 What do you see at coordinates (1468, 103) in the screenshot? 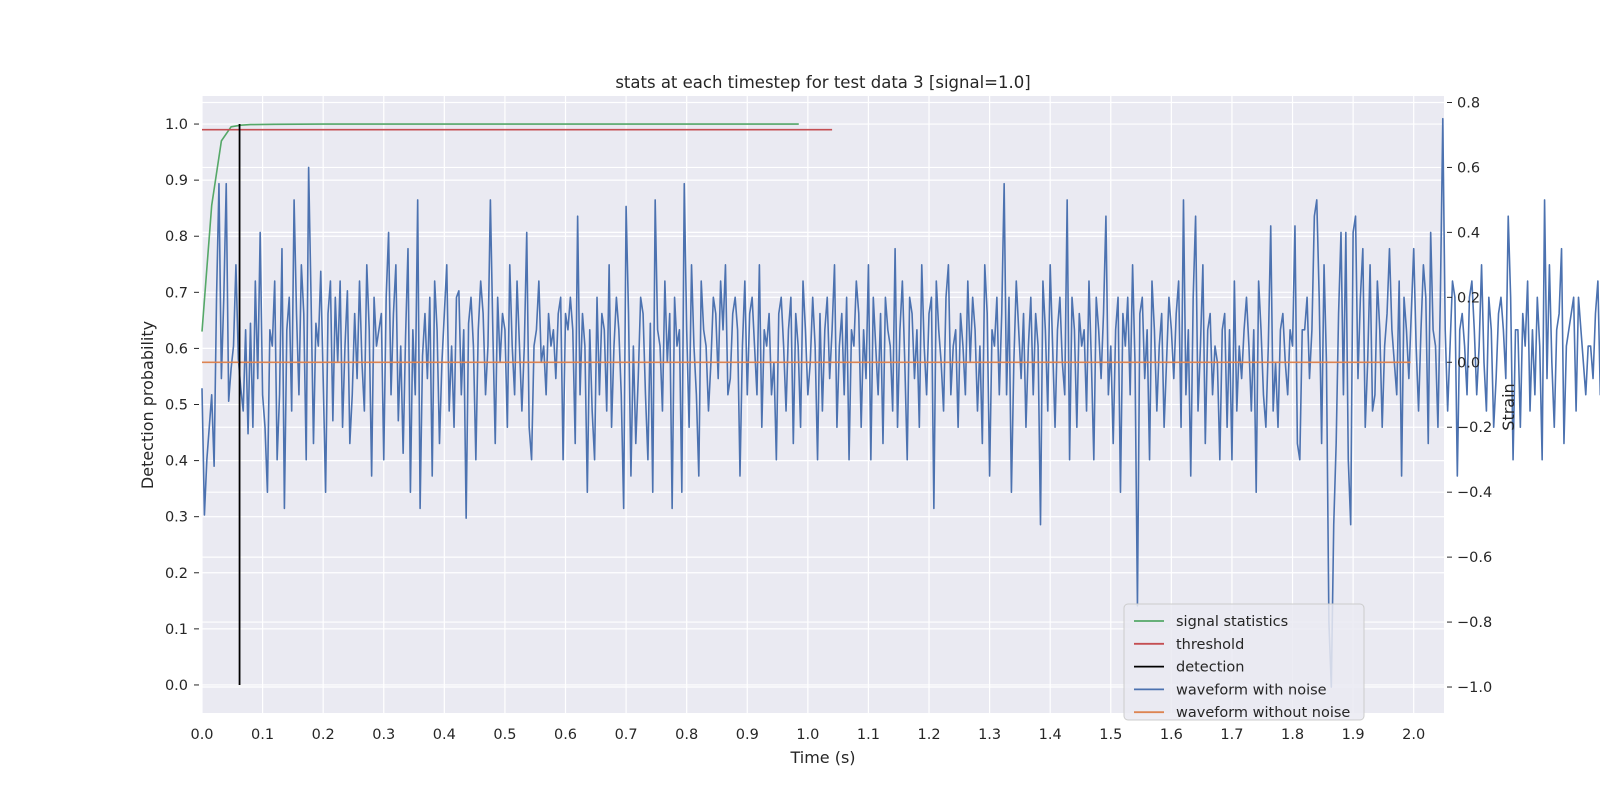
I see `y-right-tick-label: 0.8` at bounding box center [1468, 103].